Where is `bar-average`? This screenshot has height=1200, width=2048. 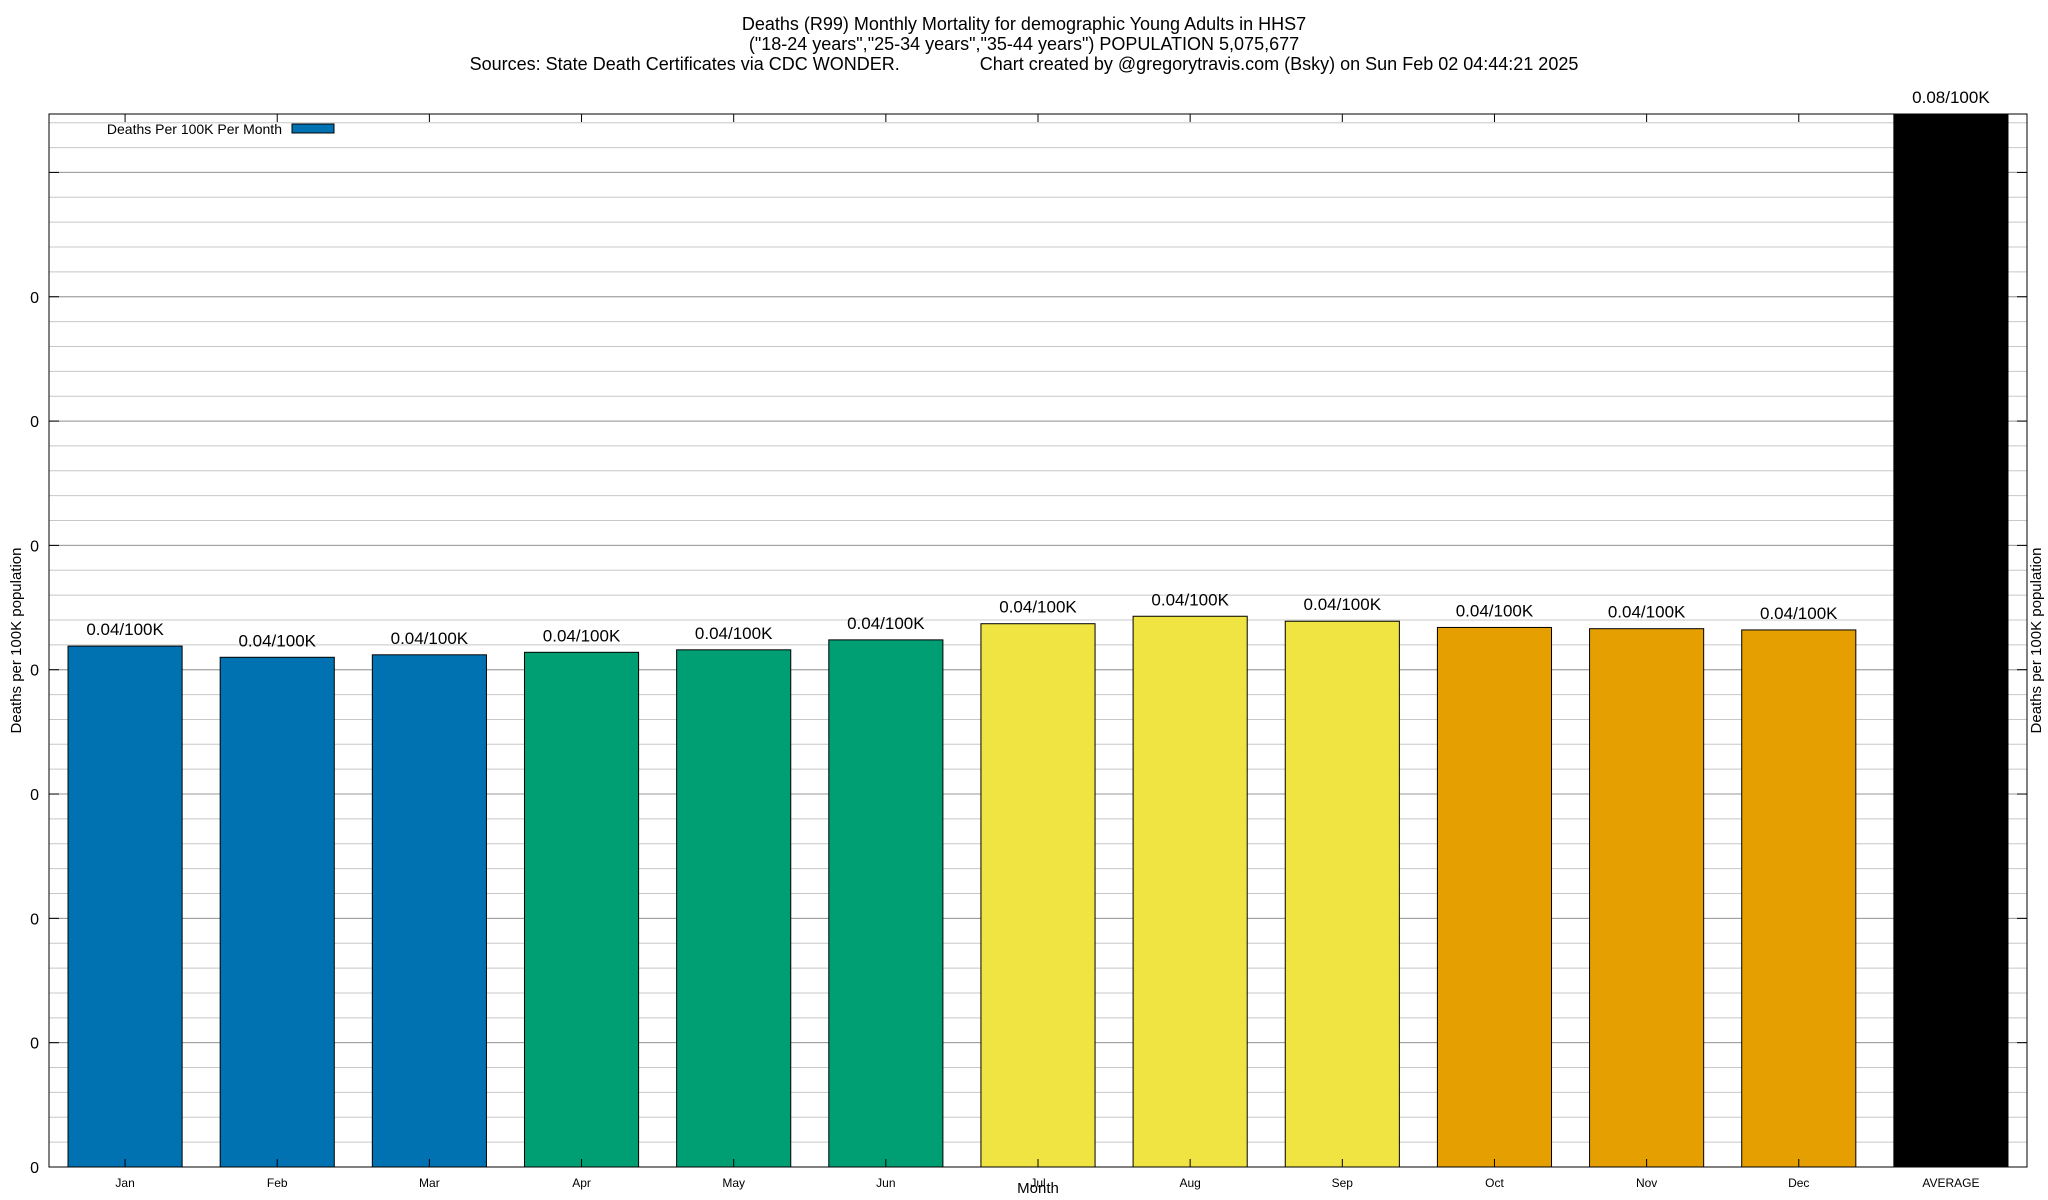
bar-average is located at coordinates (1951, 640).